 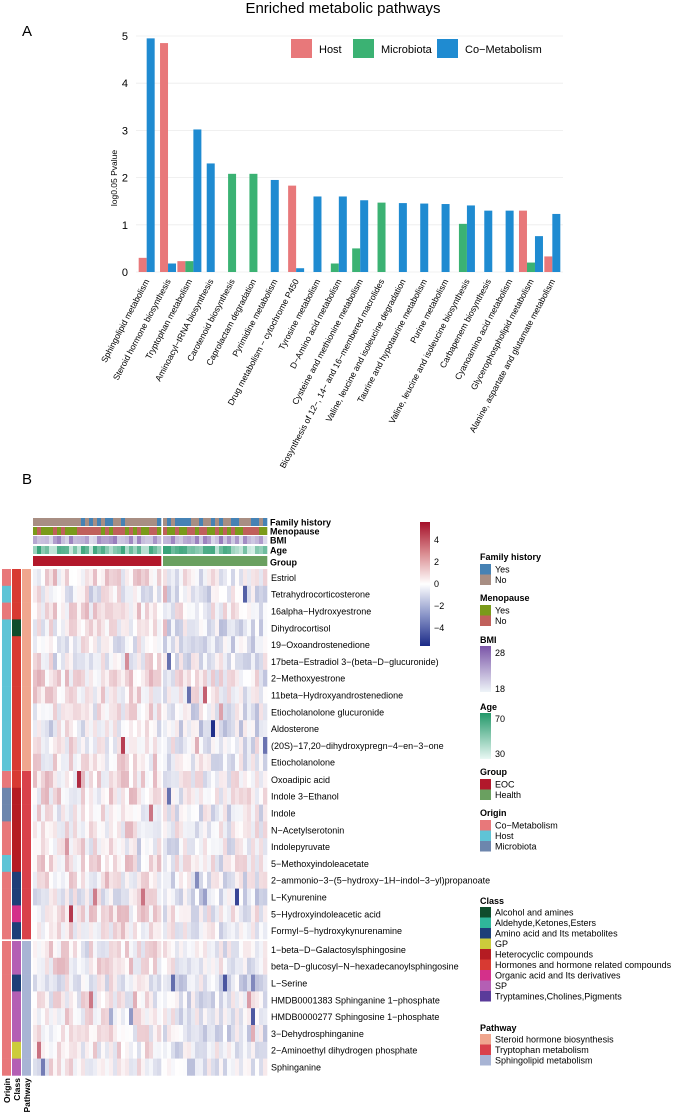 I want to click on color-scale-tick: 4, so click(x=436, y=540).